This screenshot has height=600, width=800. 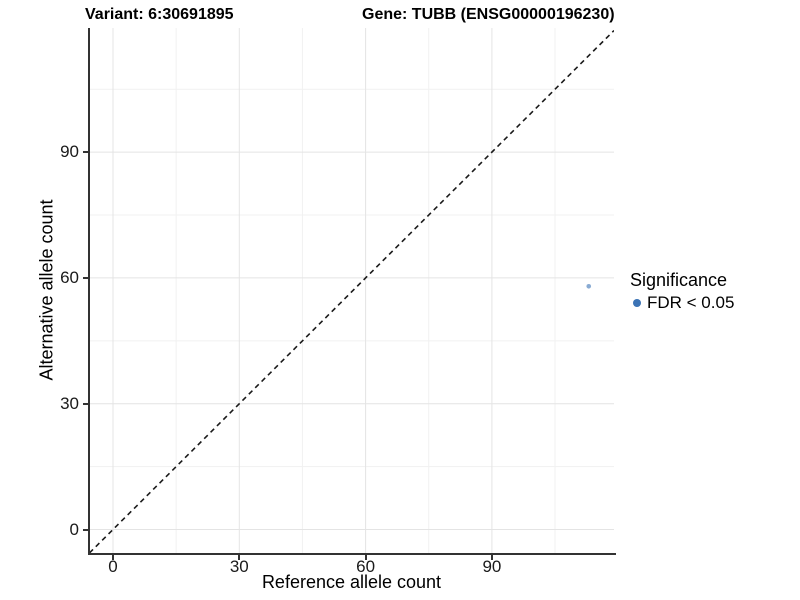 I want to click on legend: Significance FDR < 0.05, so click(x=682, y=291).